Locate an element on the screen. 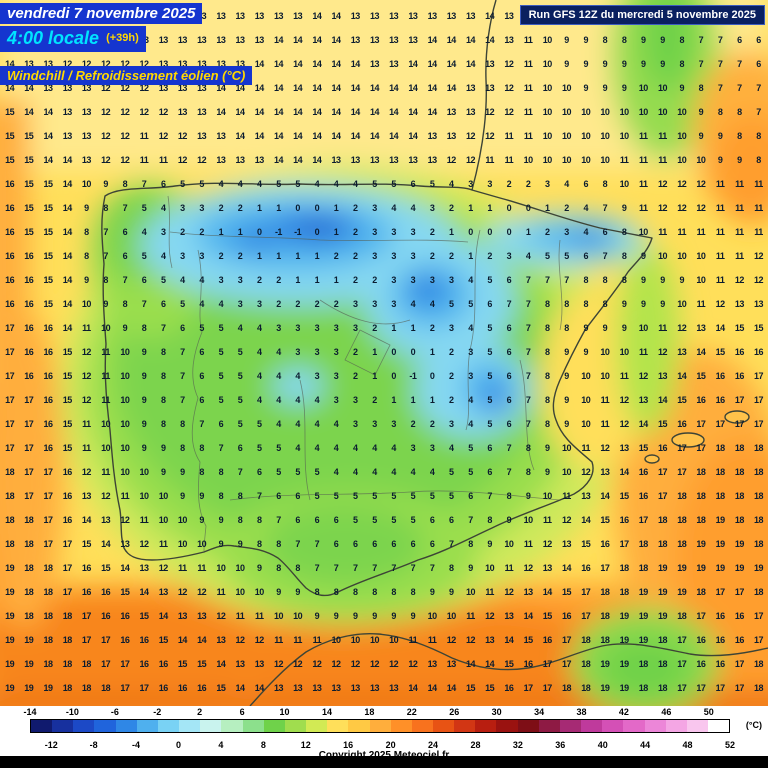 Image resolution: width=768 pixels, height=768 pixels. colorbar-label: 46 is located at coordinates (666, 712).